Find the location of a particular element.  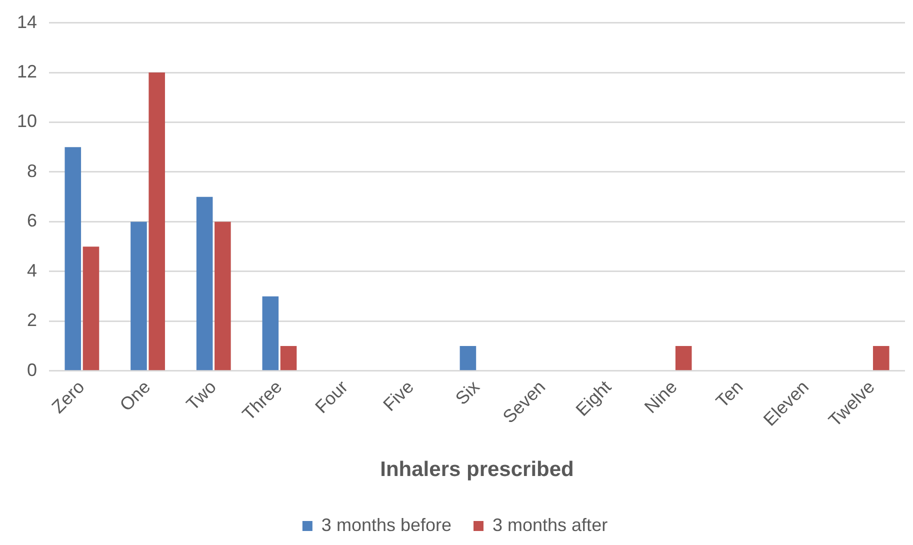

y-tick-label: 6 is located at coordinates (32, 220).